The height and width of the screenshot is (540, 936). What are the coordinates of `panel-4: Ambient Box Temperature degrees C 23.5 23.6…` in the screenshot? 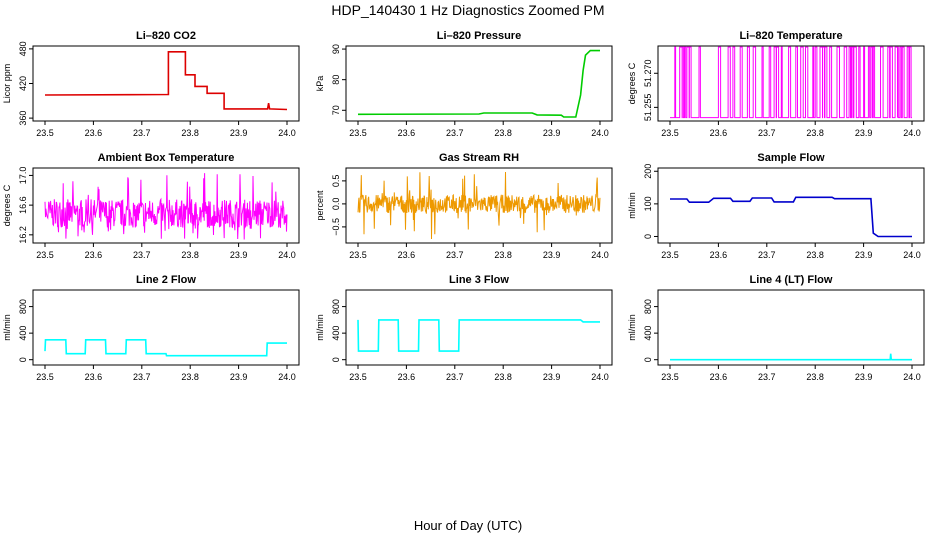 It's located at (151, 206).